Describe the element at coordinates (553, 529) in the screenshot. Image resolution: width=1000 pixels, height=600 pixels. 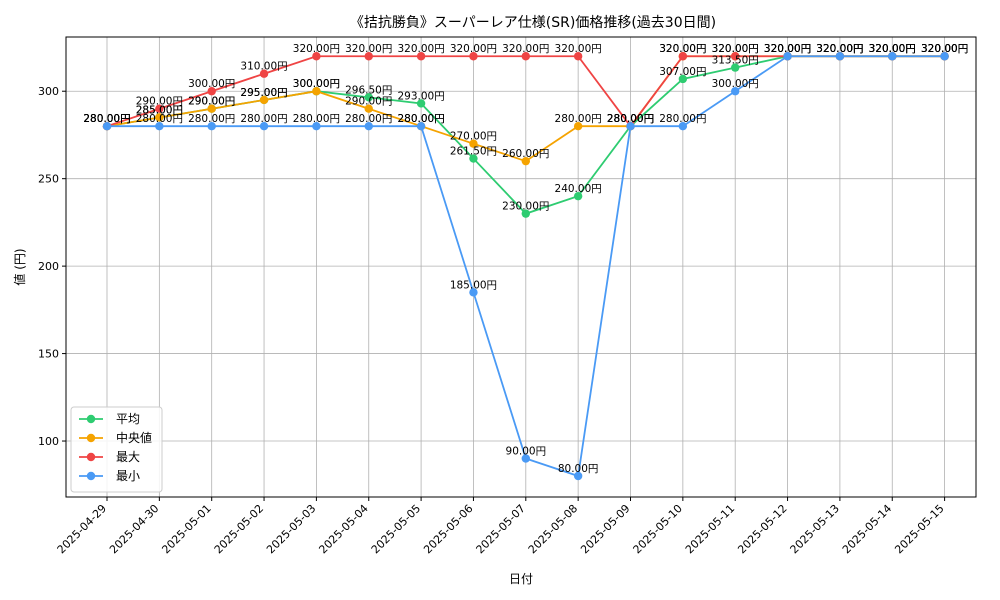
I see `x-tick-label: 2025-05-08` at that location.